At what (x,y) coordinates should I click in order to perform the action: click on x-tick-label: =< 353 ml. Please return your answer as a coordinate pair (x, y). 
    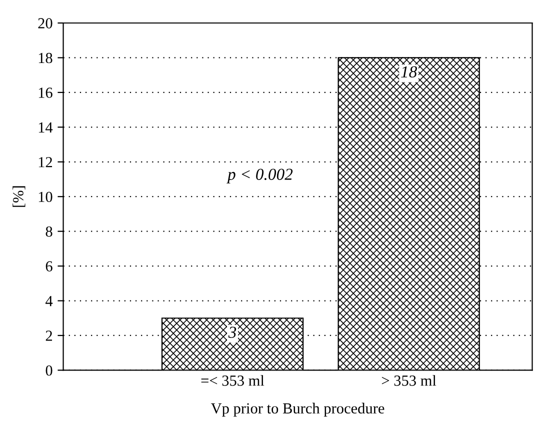
    Looking at the image, I should click on (232, 380).